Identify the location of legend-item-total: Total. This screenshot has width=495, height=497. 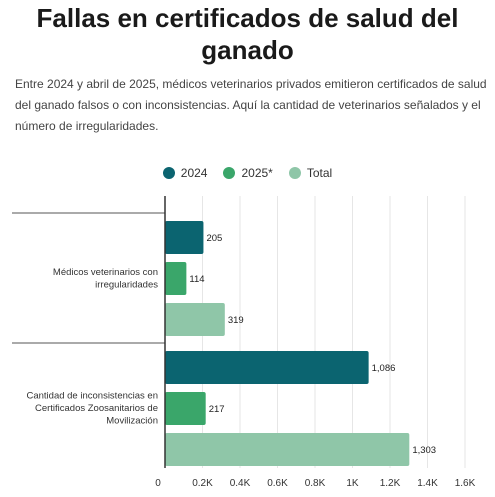
(310, 173).